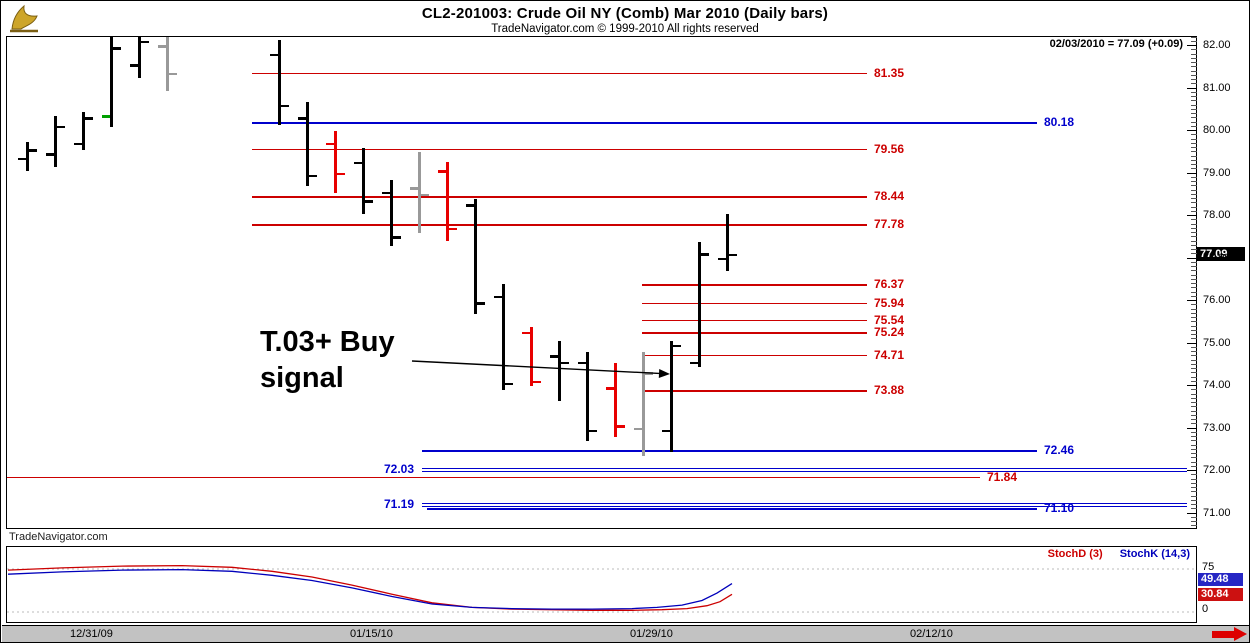 This screenshot has width=1250, height=643. What do you see at coordinates (1217, 87) in the screenshot?
I see `price-axis-label: 81.00` at bounding box center [1217, 87].